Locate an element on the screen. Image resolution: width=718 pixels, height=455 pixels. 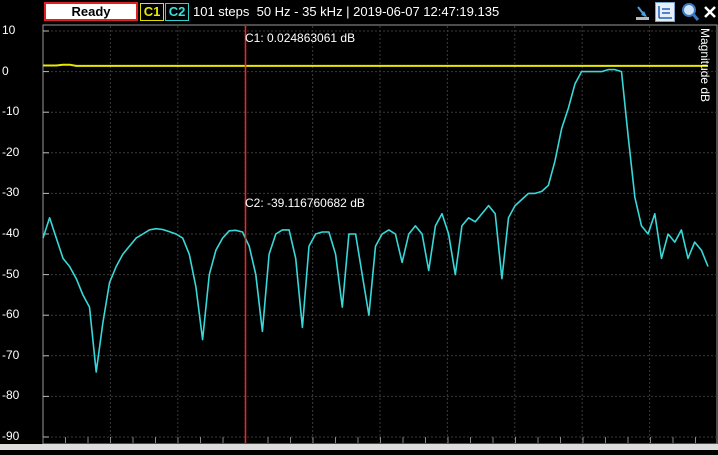
marker-c2-label: C2: -39.116760682 dB is located at coordinates (305, 203).